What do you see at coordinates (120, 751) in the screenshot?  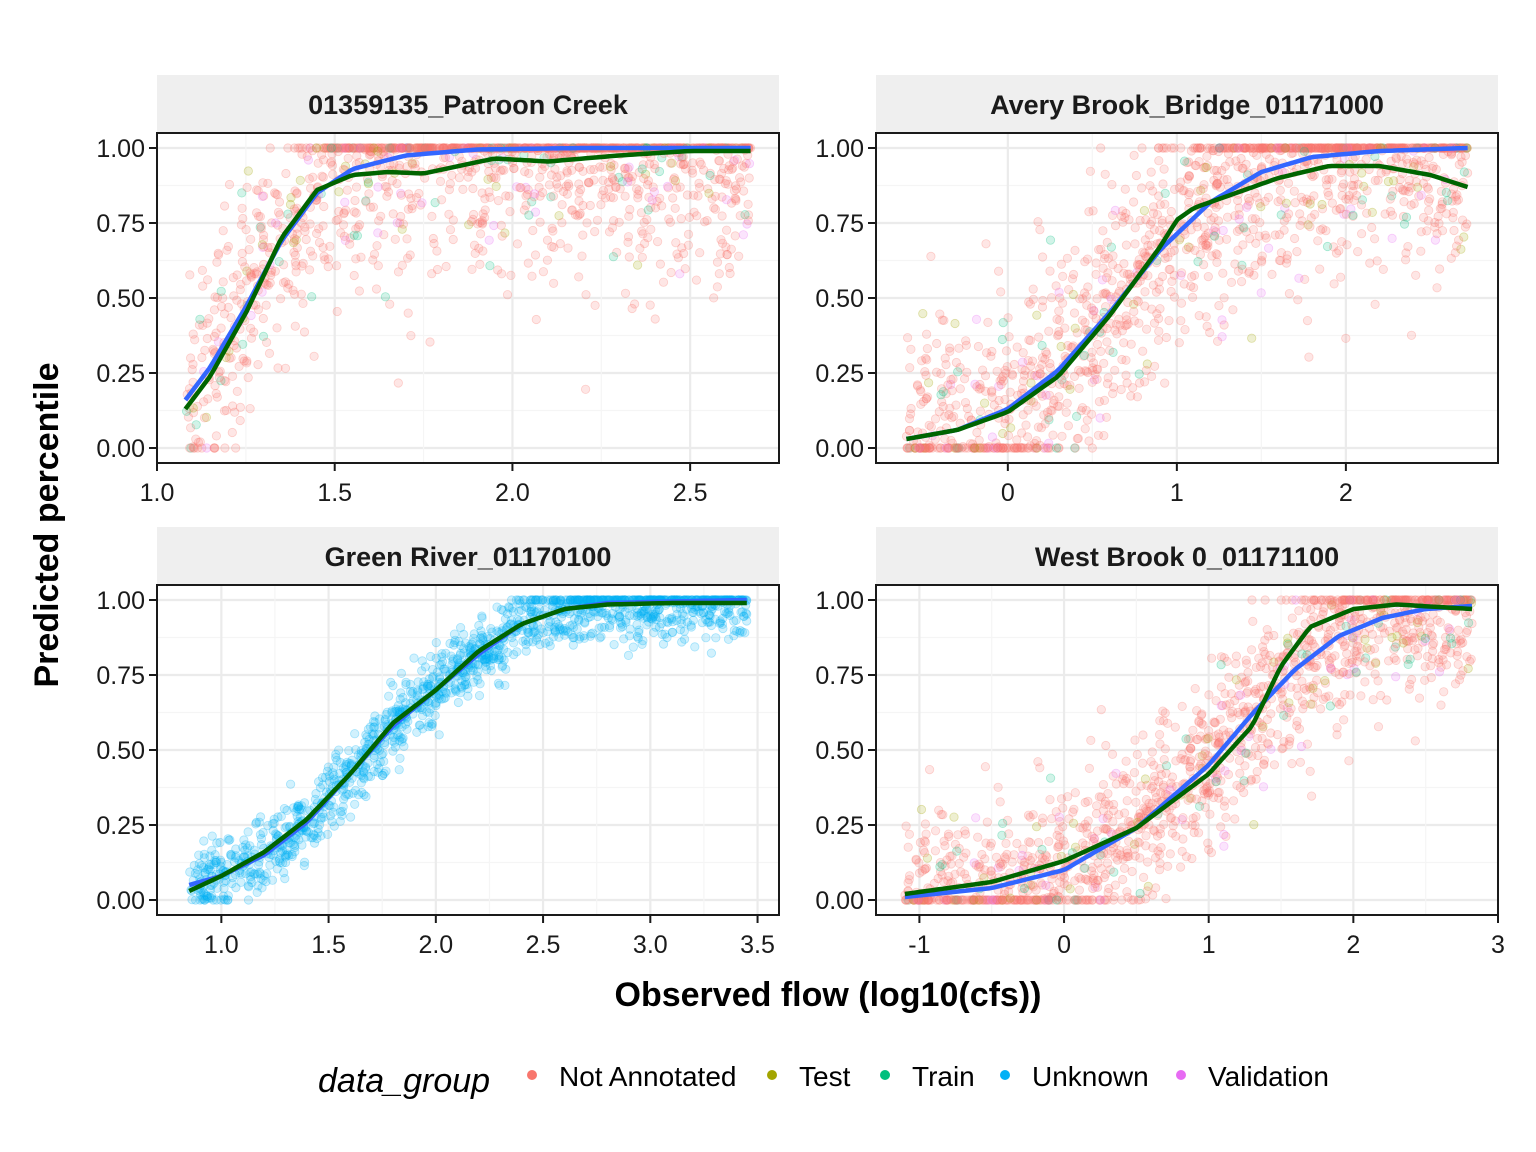 I see `y-tick-label: 0.50` at bounding box center [120, 751].